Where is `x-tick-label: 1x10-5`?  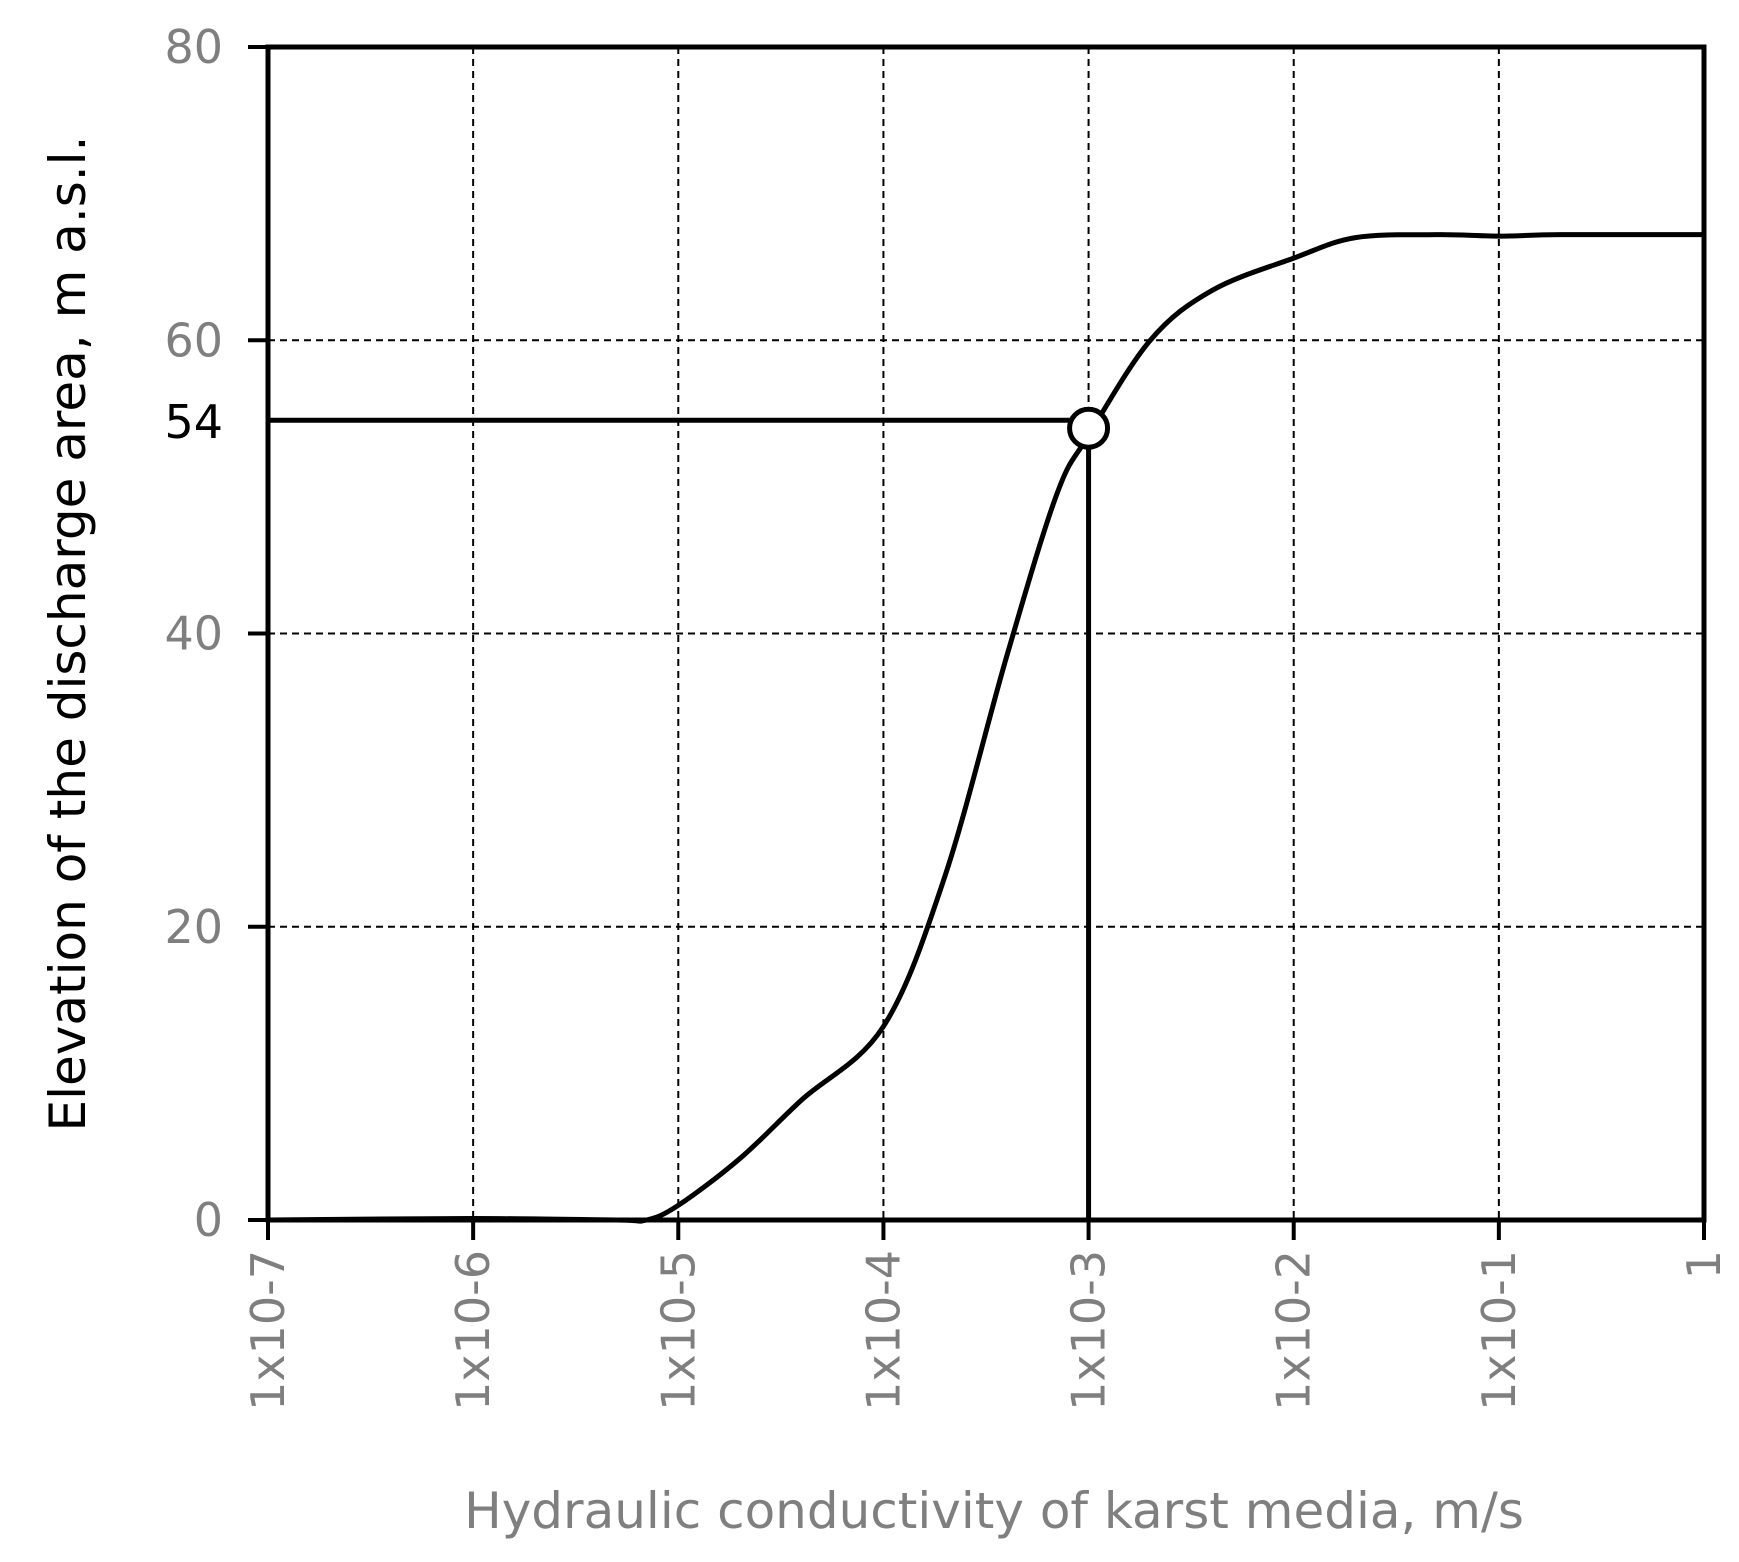 x-tick-label: 1x10-5 is located at coordinates (678, 1330).